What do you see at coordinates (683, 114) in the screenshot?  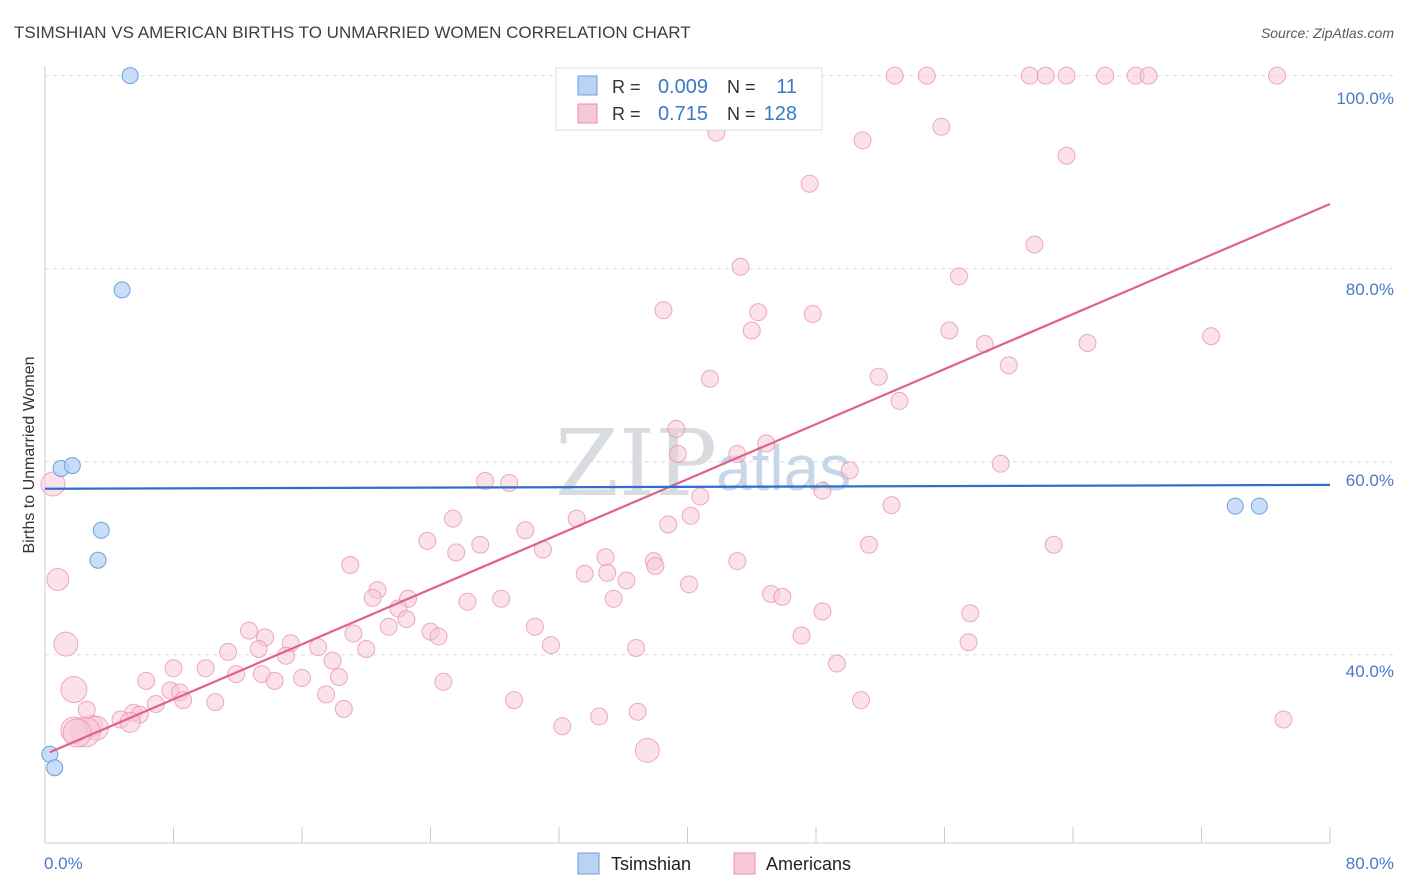 I see `legend-r-value-americans: 0.715` at bounding box center [683, 114].